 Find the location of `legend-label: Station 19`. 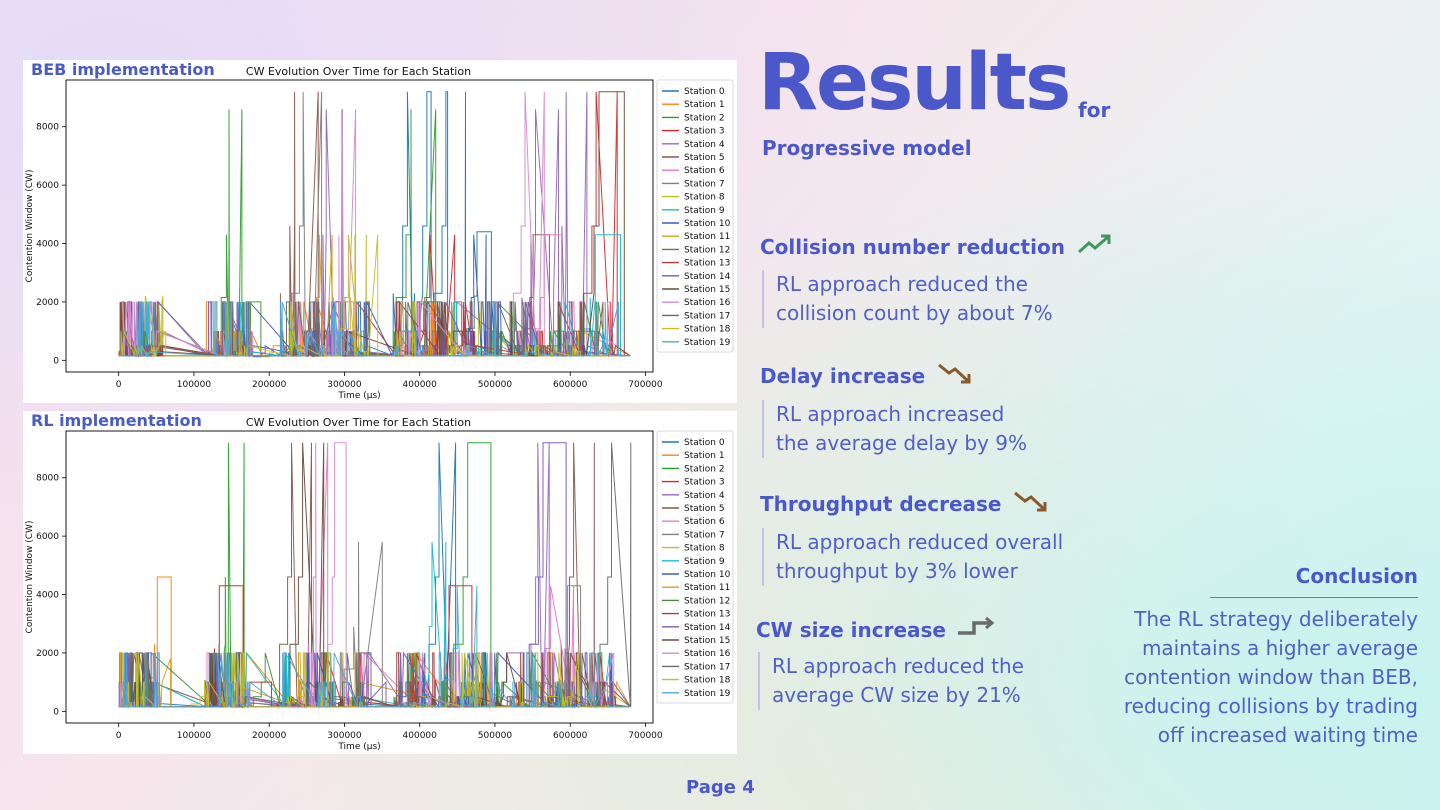

legend-label: Station 19 is located at coordinates (707, 694).